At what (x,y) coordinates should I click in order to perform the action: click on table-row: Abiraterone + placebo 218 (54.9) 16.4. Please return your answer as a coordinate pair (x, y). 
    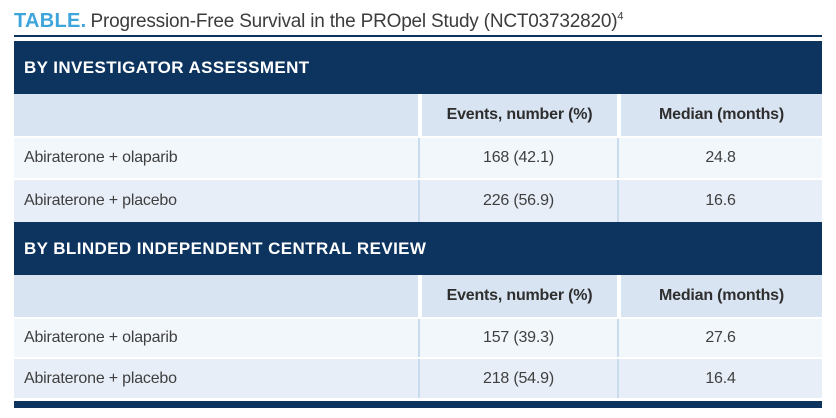
    Looking at the image, I should click on (418, 378).